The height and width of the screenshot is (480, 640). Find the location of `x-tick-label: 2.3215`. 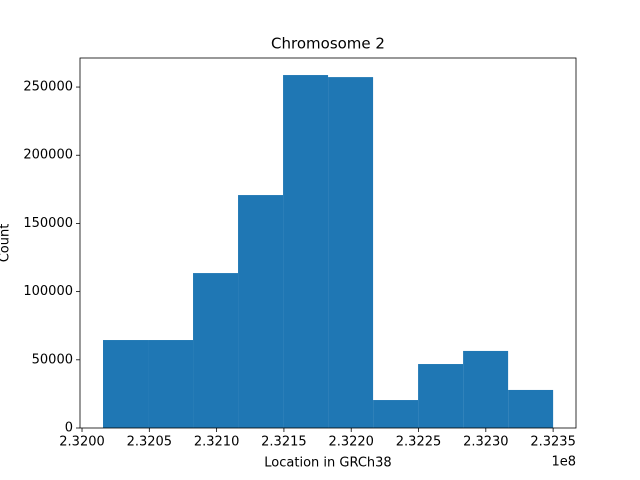

x-tick-label: 2.3215 is located at coordinates (284, 442).